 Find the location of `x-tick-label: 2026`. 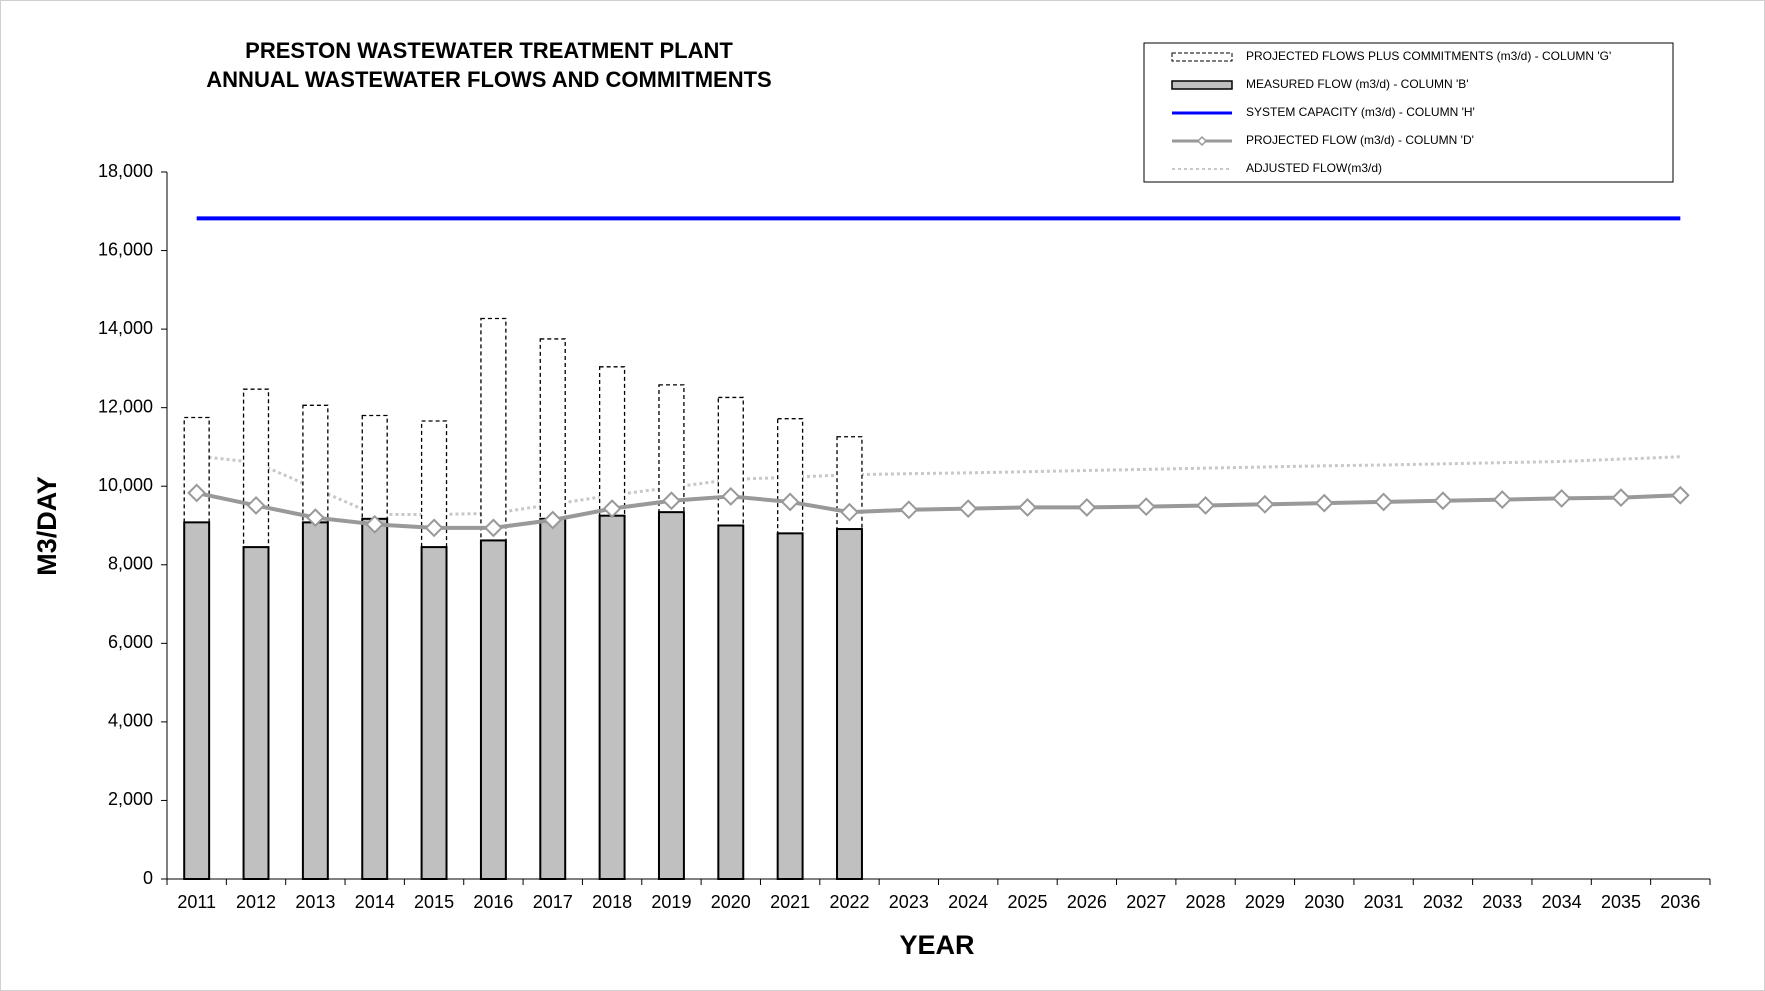

x-tick-label: 2026 is located at coordinates (1087, 902).